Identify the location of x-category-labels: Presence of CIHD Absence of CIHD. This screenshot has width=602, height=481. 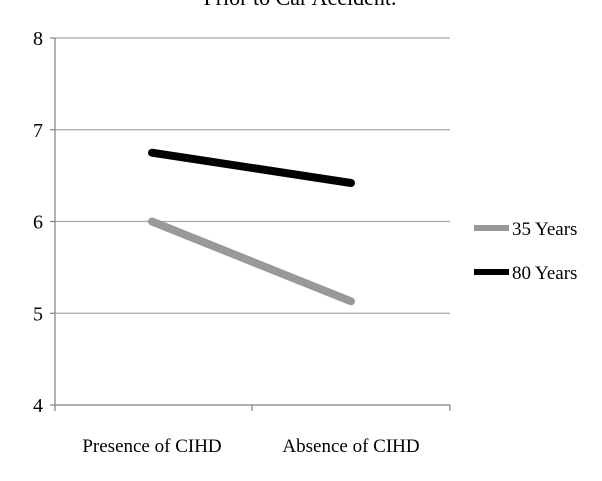
(250, 446).